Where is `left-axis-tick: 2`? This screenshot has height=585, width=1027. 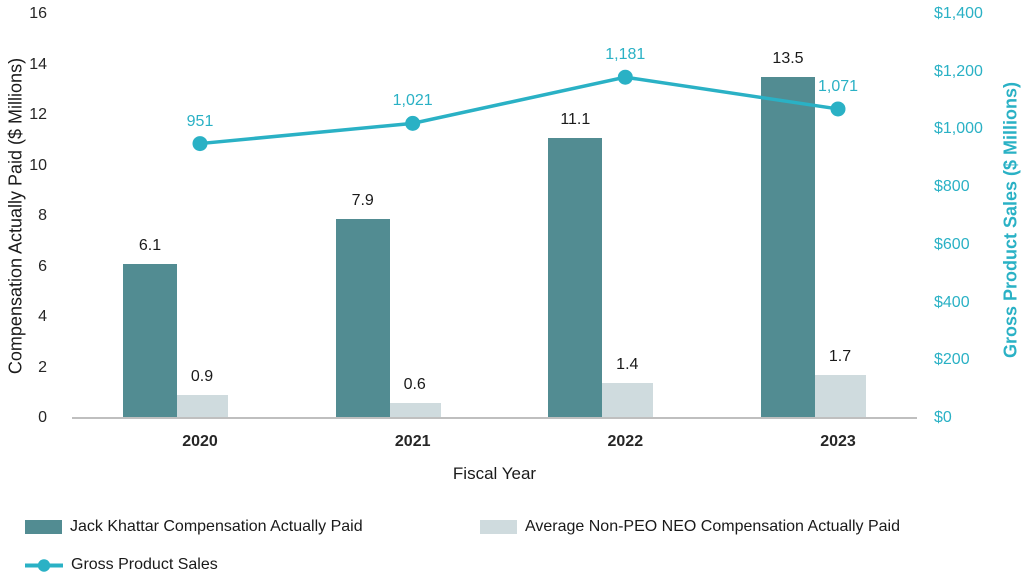
left-axis-tick: 2 is located at coordinates (42, 367).